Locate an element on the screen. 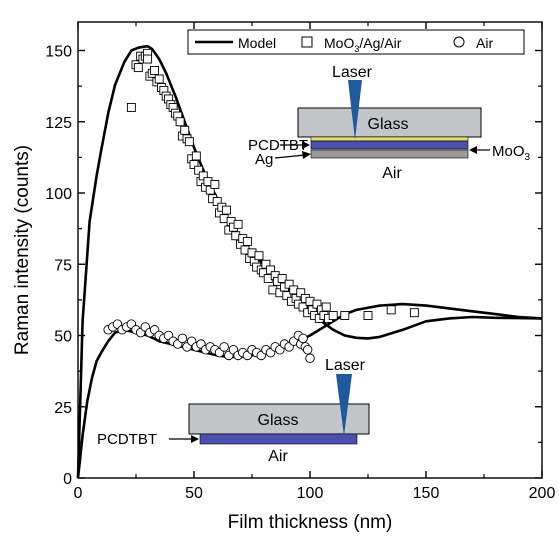 This screenshot has width=559, height=538. top-laser-label: Laser is located at coordinates (352, 72).